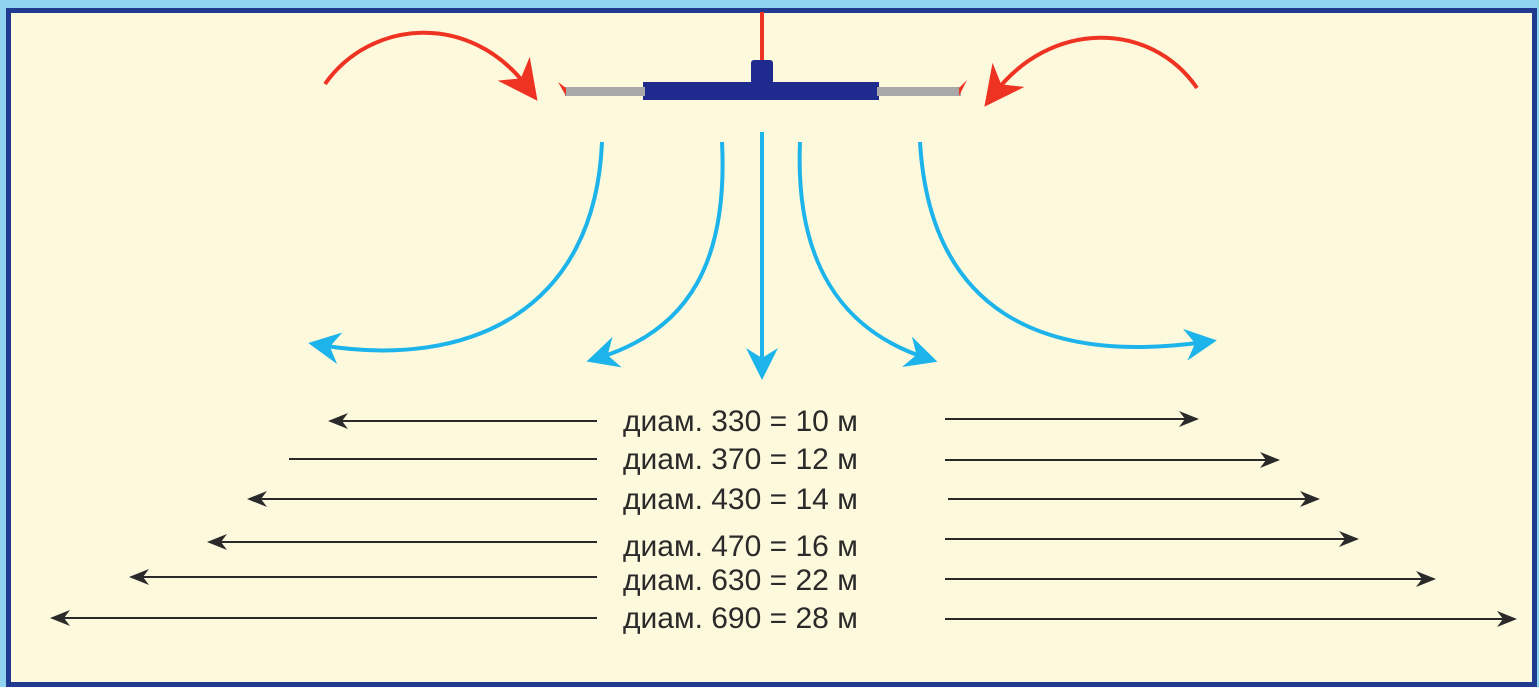 This screenshot has height=687, width=1539. What do you see at coordinates (740, 546) in the screenshot?
I see `dimension-label: диам. 470 = 16 м` at bounding box center [740, 546].